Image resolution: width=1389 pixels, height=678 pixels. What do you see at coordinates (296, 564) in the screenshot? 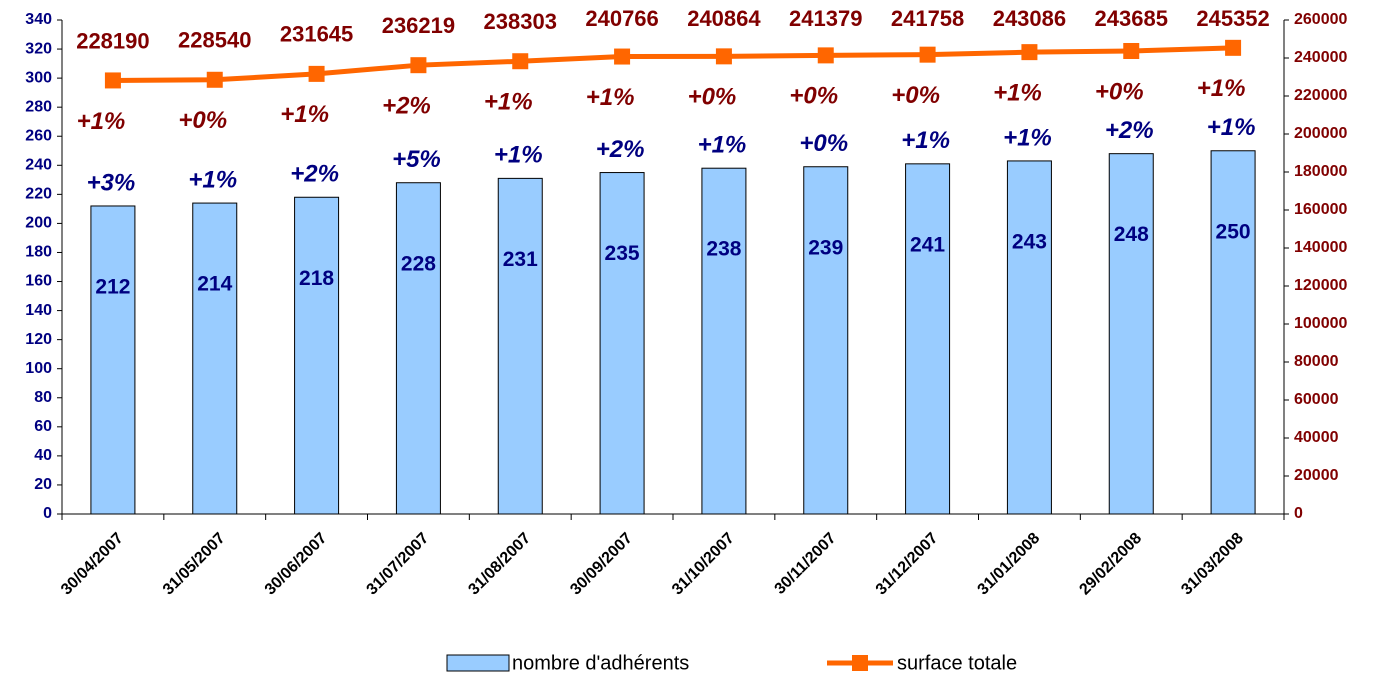
I see `x-tick-label: 30/06/2007` at bounding box center [296, 564].